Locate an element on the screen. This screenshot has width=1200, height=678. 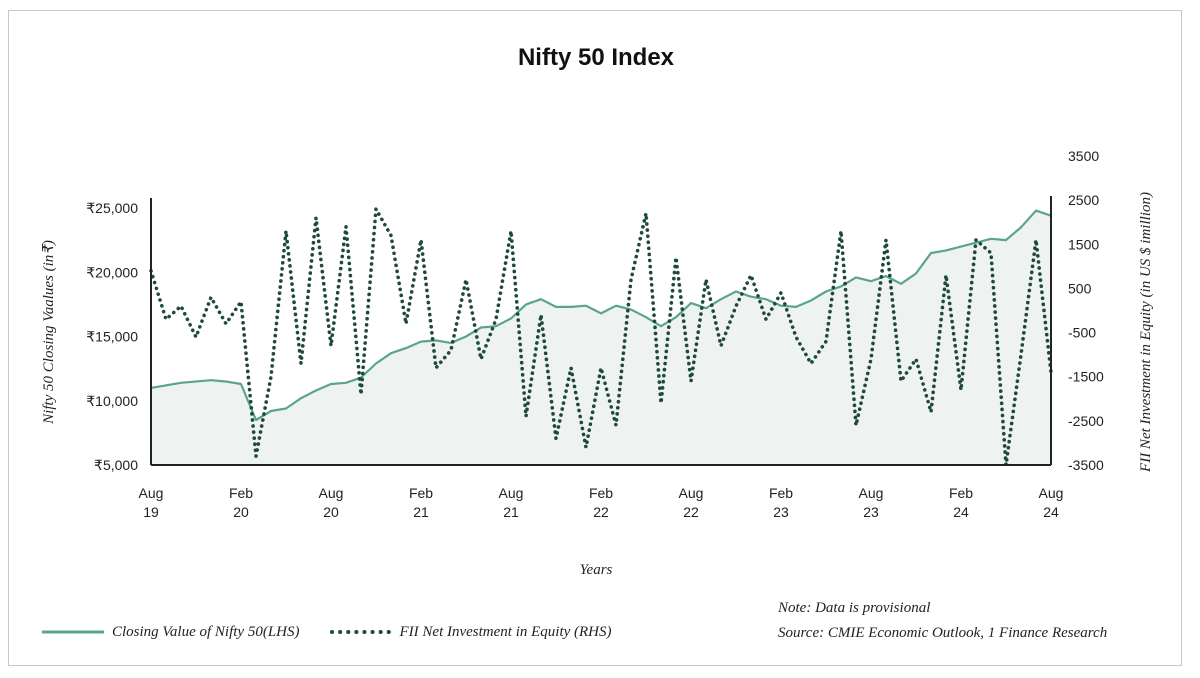
right-tick-label: 1500 is located at coordinates (1083, 244).